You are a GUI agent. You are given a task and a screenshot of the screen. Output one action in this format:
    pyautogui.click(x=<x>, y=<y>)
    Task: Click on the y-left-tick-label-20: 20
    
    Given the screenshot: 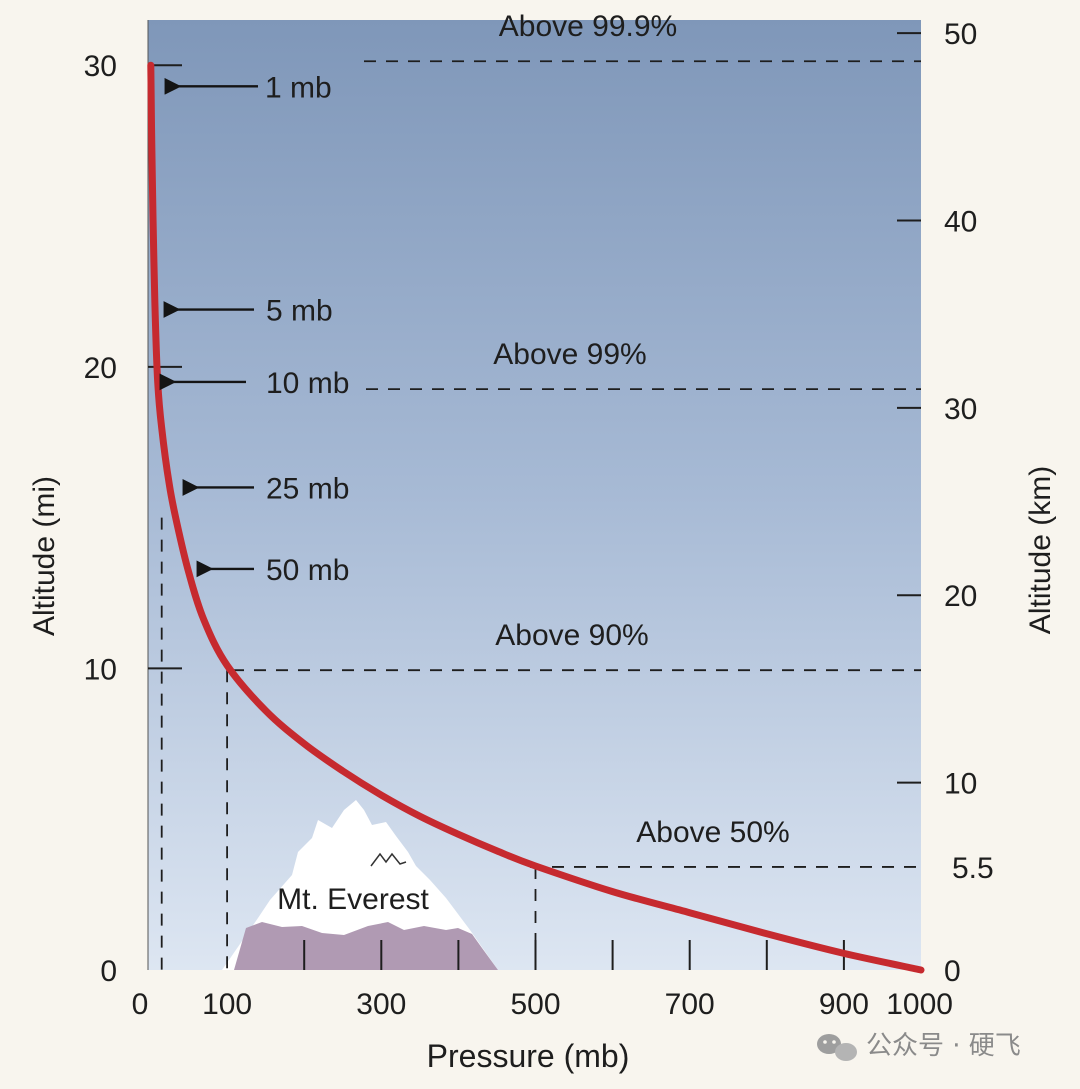 What is the action you would take?
    pyautogui.click(x=100, y=368)
    